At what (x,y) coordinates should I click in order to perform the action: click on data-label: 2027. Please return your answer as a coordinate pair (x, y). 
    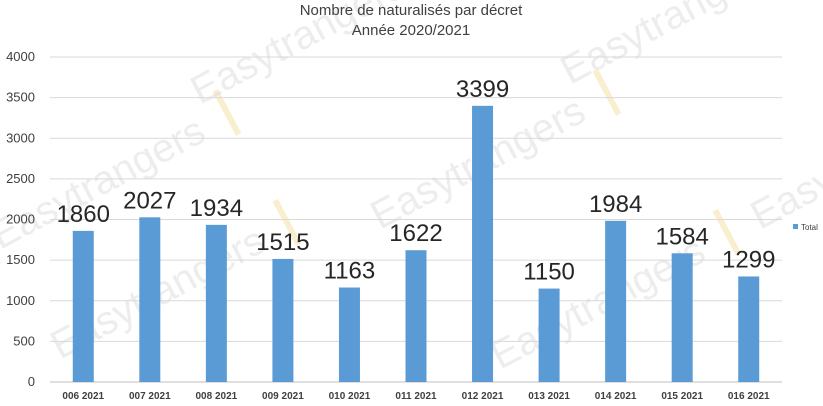
    Looking at the image, I should click on (149, 200).